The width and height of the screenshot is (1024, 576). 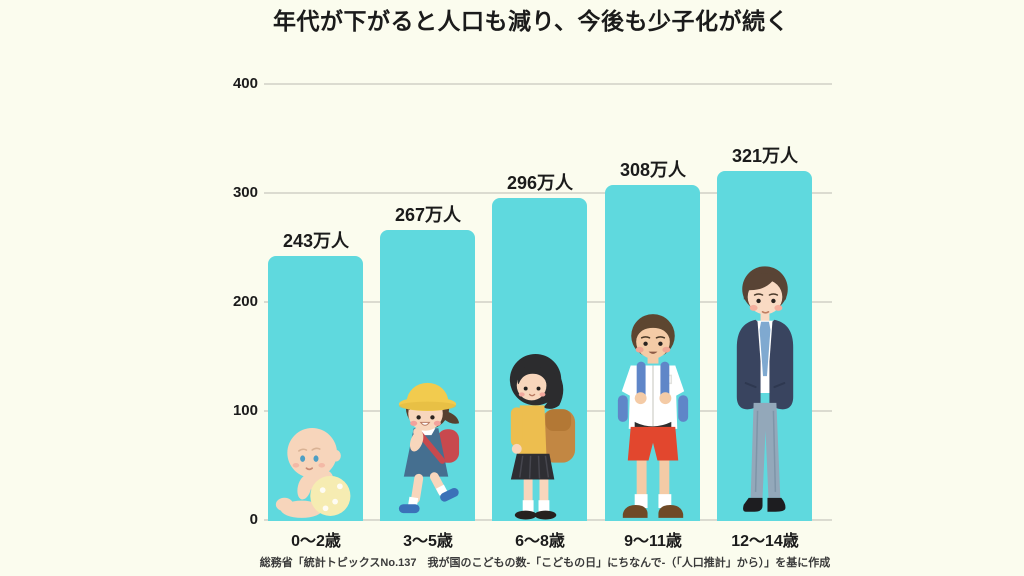 I want to click on bar-category-label: 6〜8歳, so click(x=540, y=541).